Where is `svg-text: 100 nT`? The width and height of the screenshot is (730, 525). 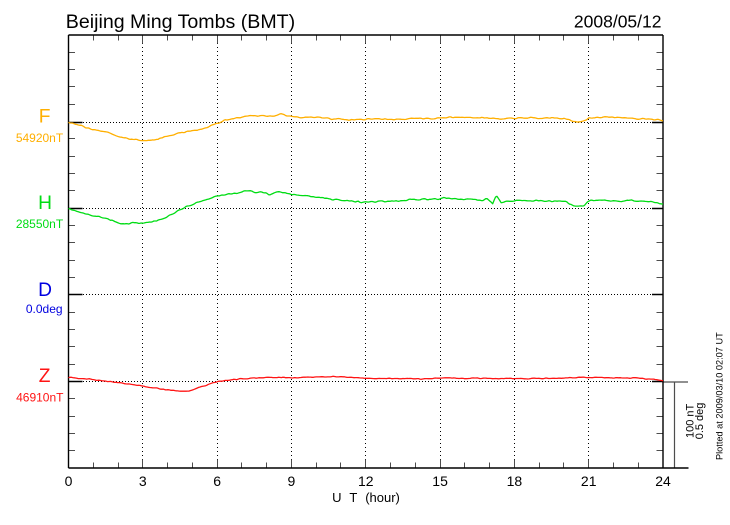 svg-text: 100 nT is located at coordinates (691, 420).